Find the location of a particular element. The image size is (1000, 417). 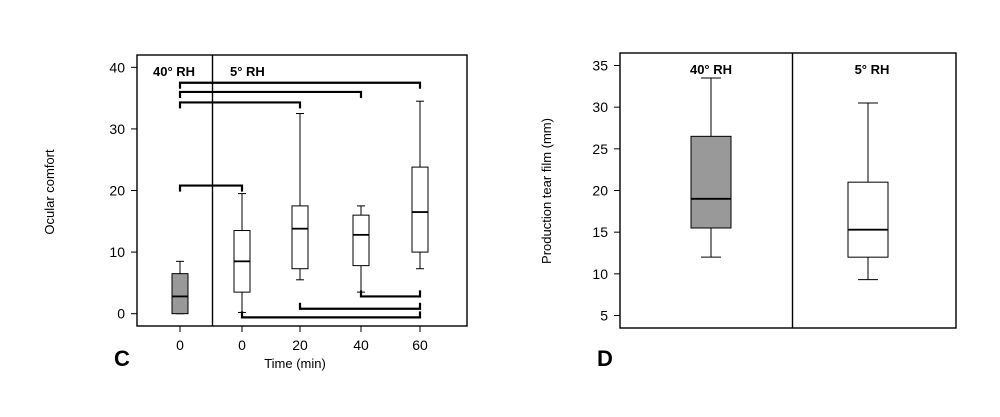

panel-c-region-label-left: 40° RH is located at coordinates (174, 71).